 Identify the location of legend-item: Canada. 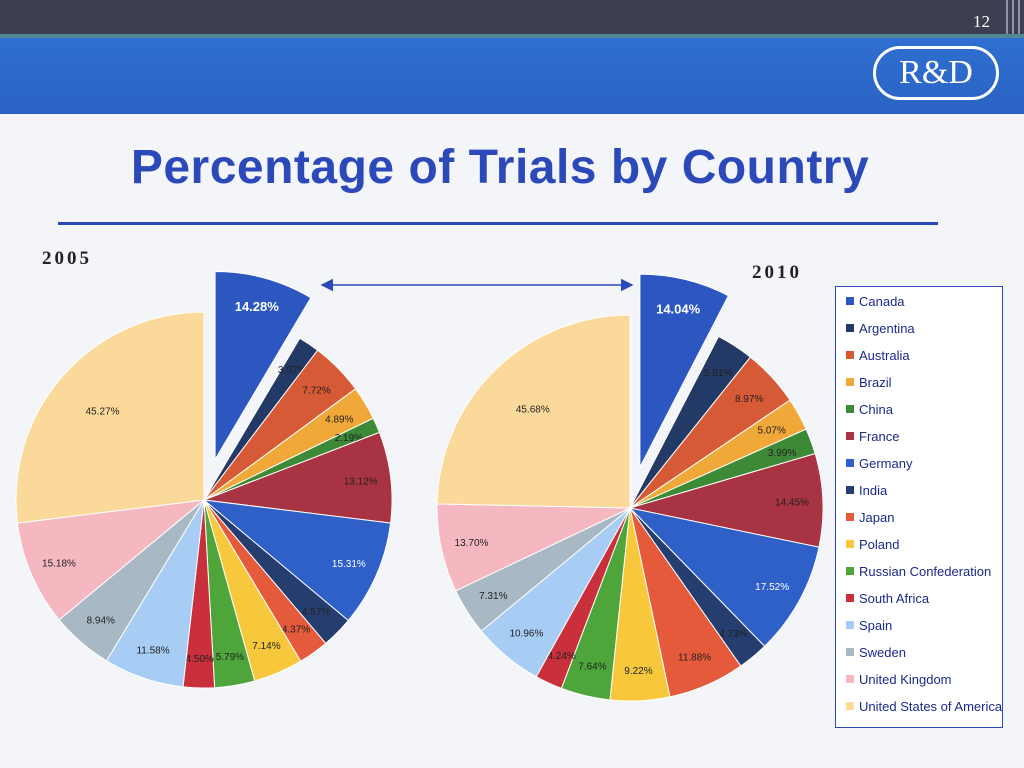
(875, 301).